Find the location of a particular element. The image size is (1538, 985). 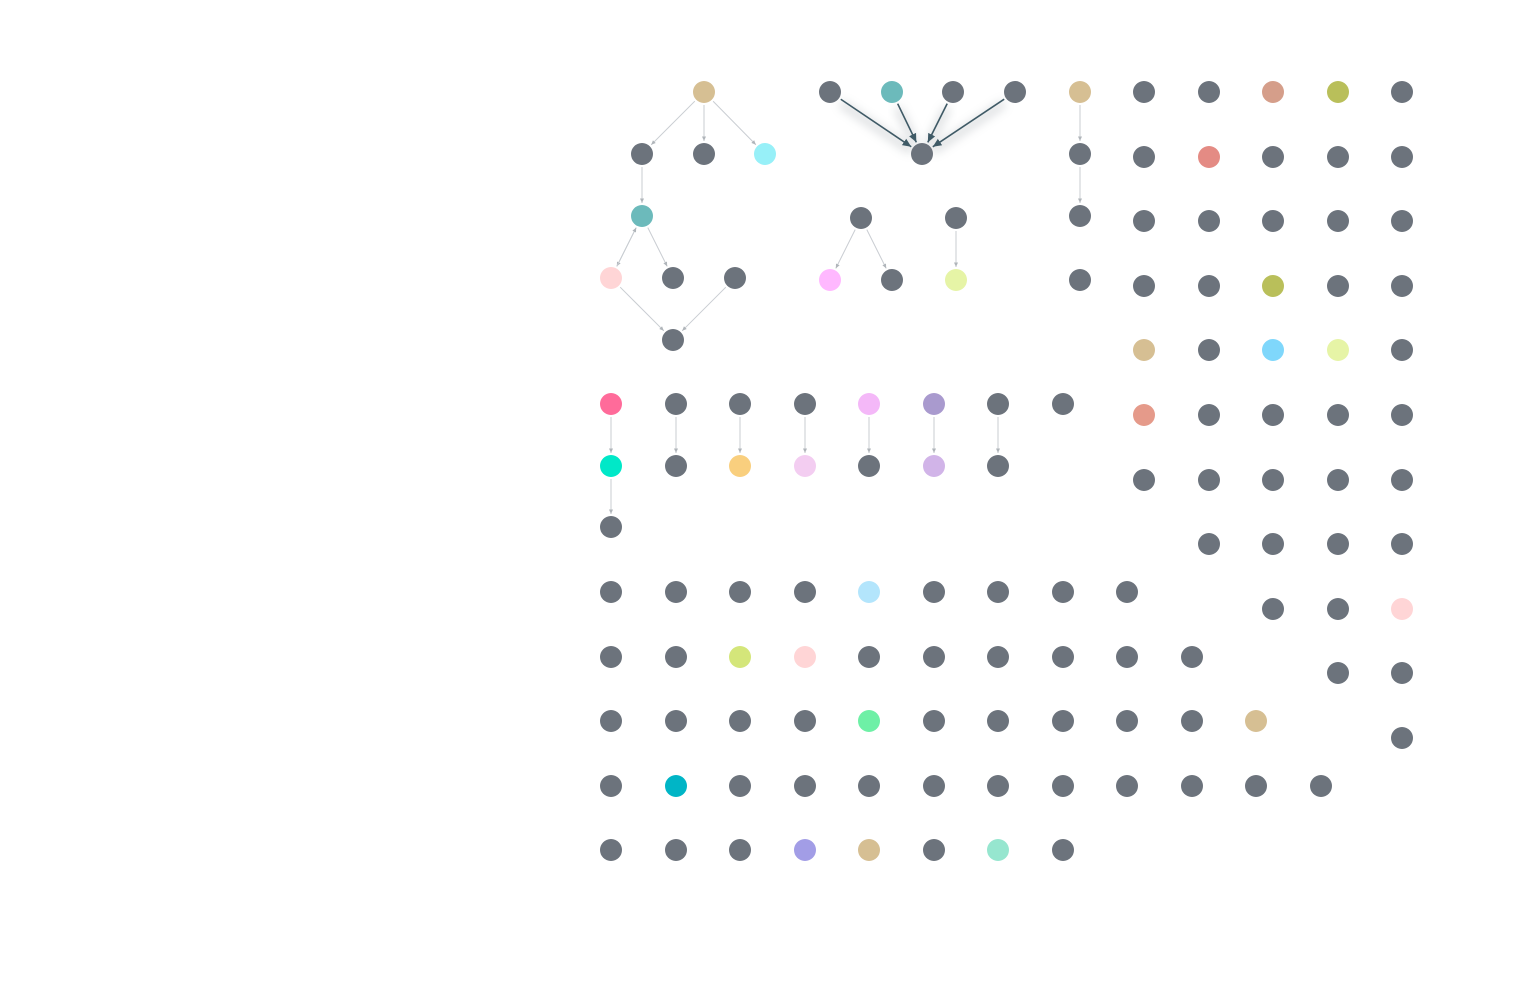

graph-node-g0 is located at coordinates (676, 404).